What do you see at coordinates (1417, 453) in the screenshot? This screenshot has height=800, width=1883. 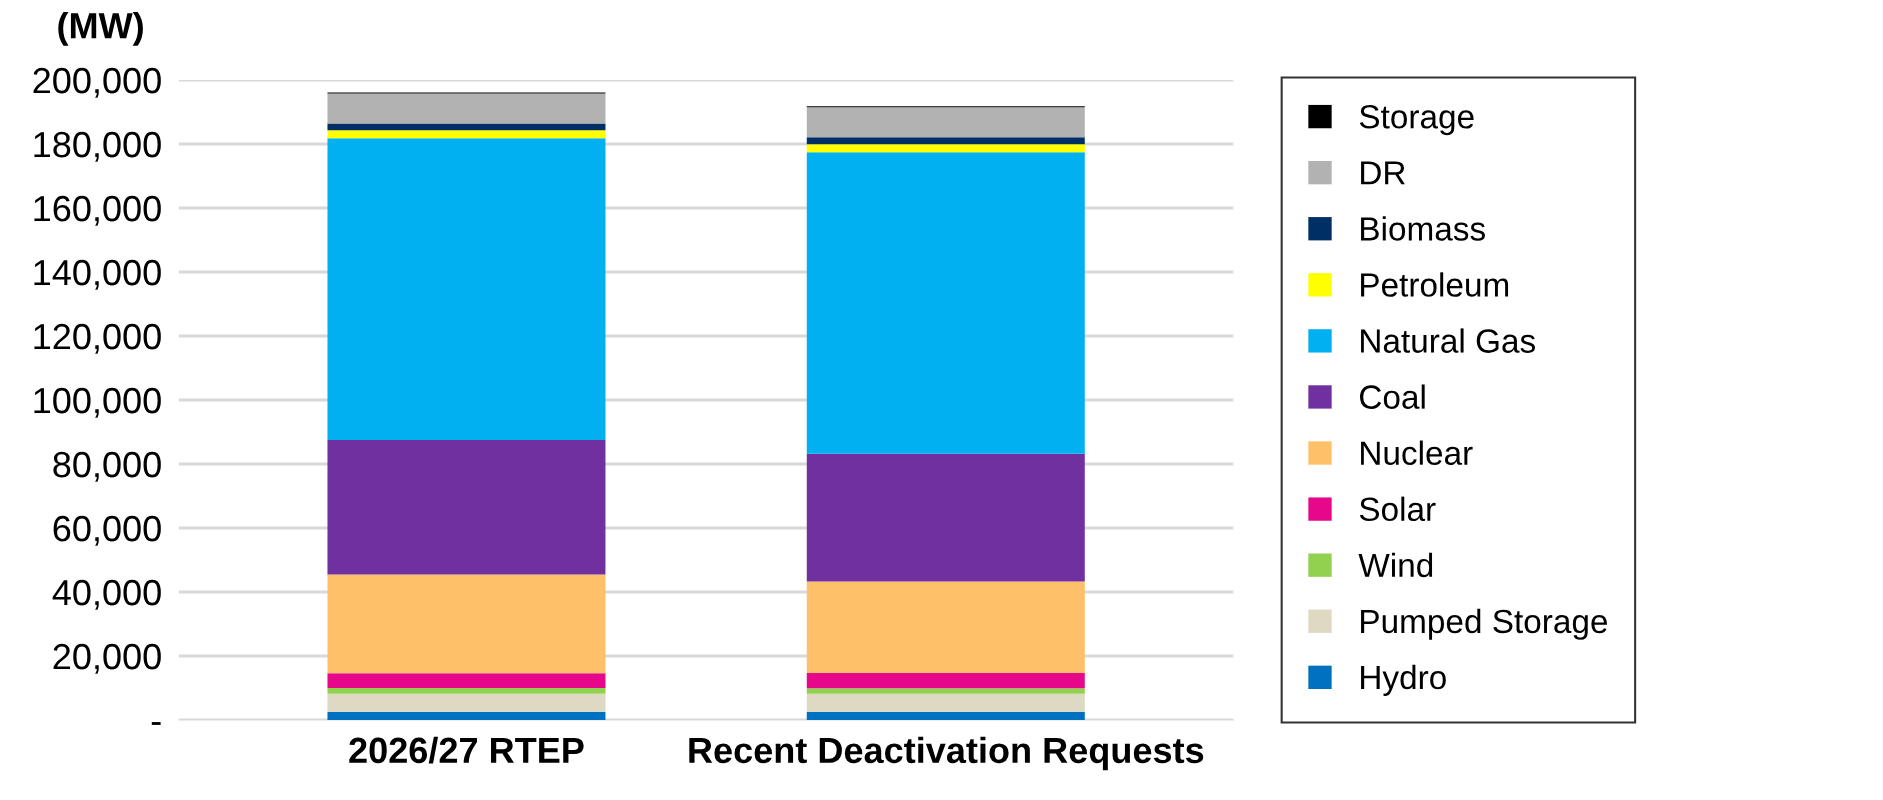 I see `legend-label: Nuclear` at bounding box center [1417, 453].